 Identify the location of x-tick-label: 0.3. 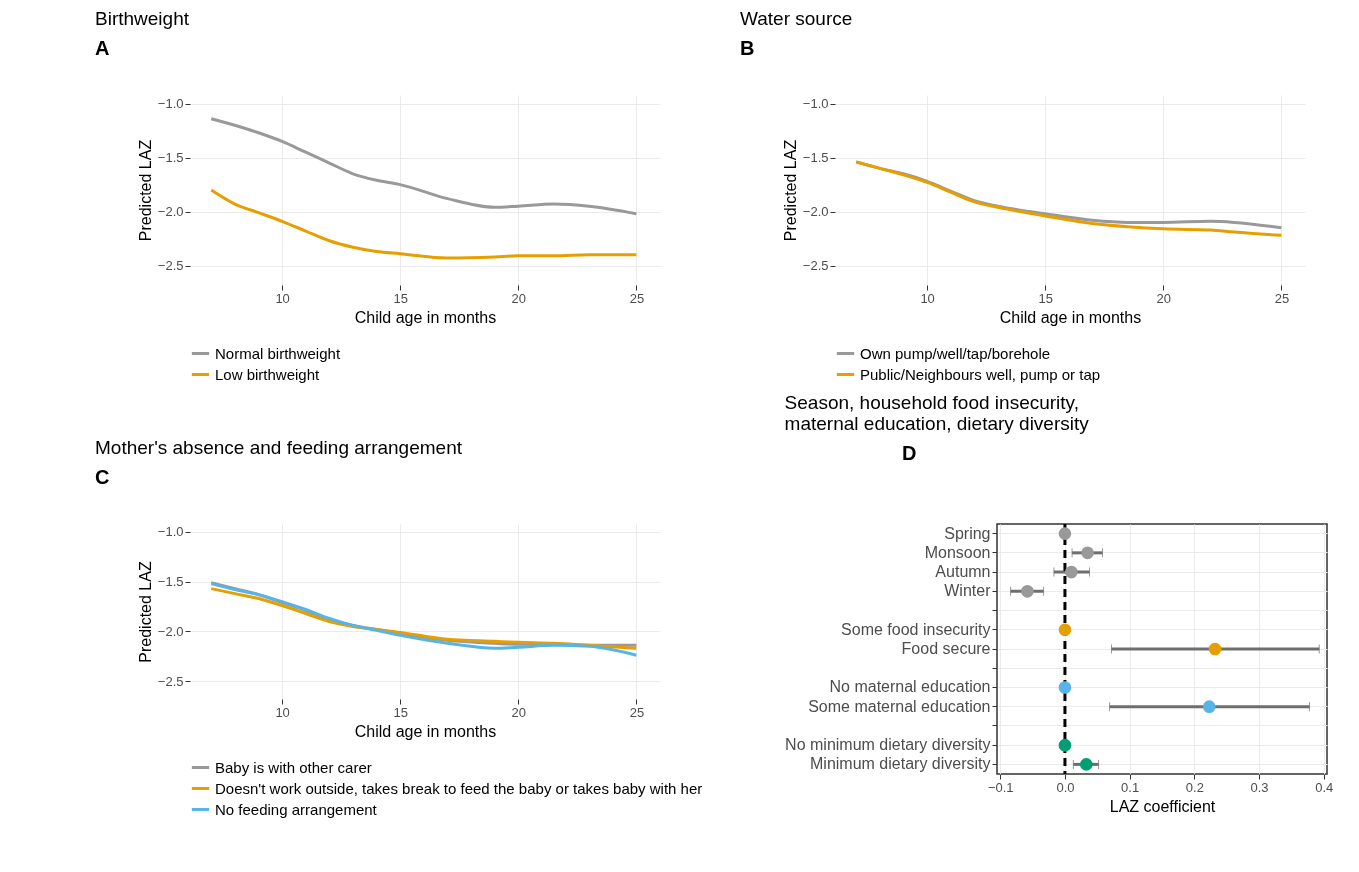
(1259, 787).